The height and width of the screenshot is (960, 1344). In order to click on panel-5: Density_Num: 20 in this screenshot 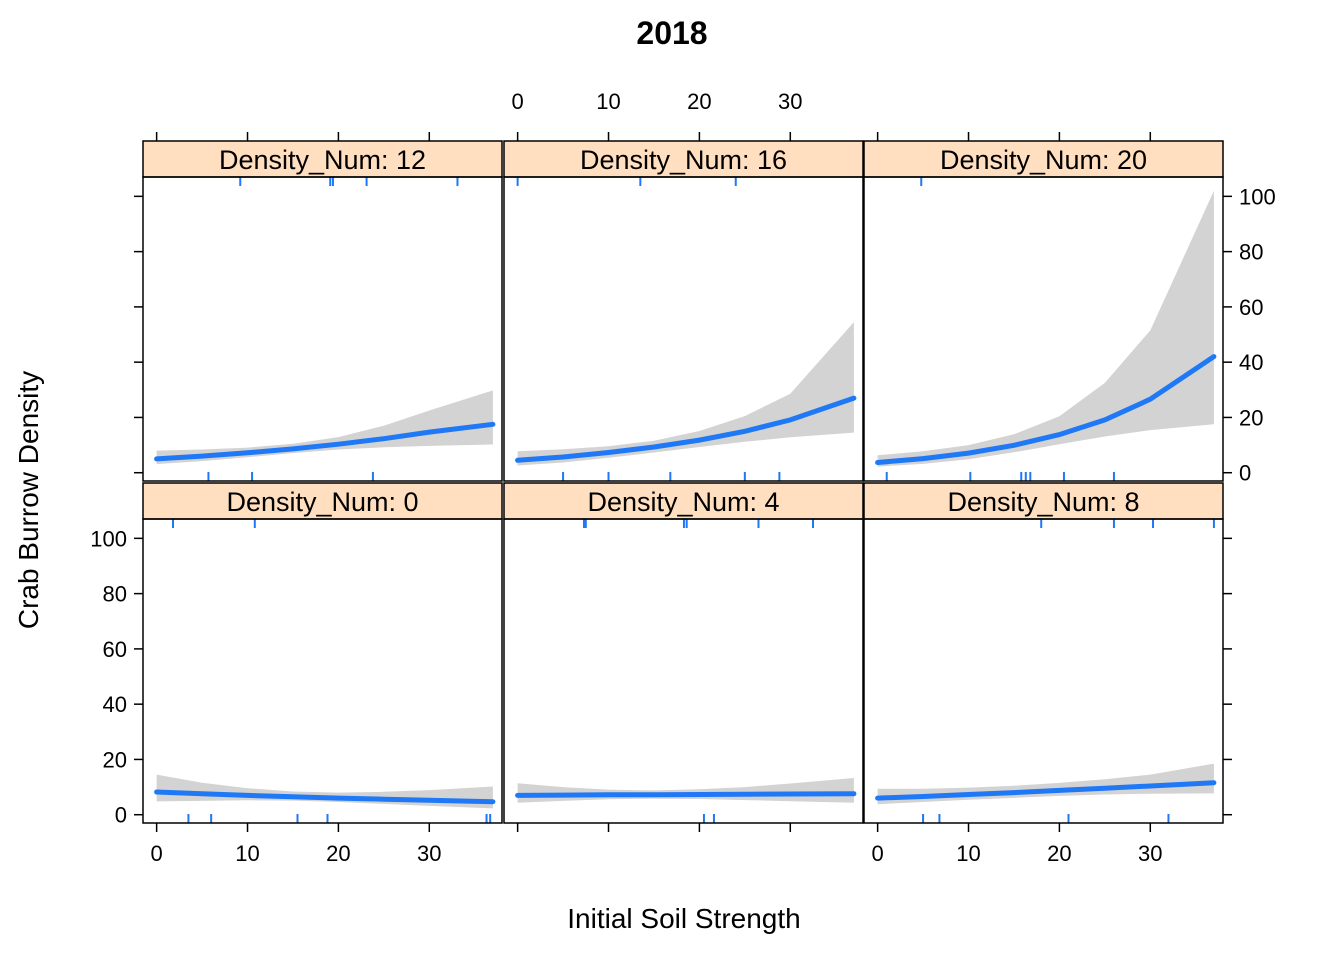, I will do `click(1043, 311)`.